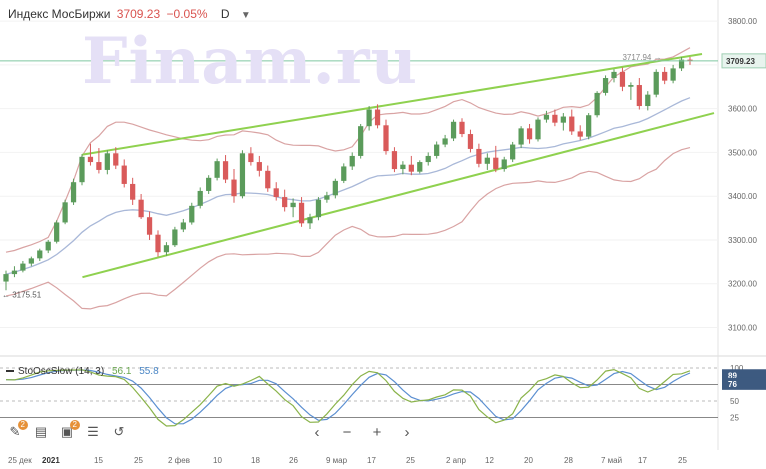 The height and width of the screenshot is (469, 766). Describe the element at coordinates (255, 460) in the screenshot. I see `date-tick-label: 18` at that location.